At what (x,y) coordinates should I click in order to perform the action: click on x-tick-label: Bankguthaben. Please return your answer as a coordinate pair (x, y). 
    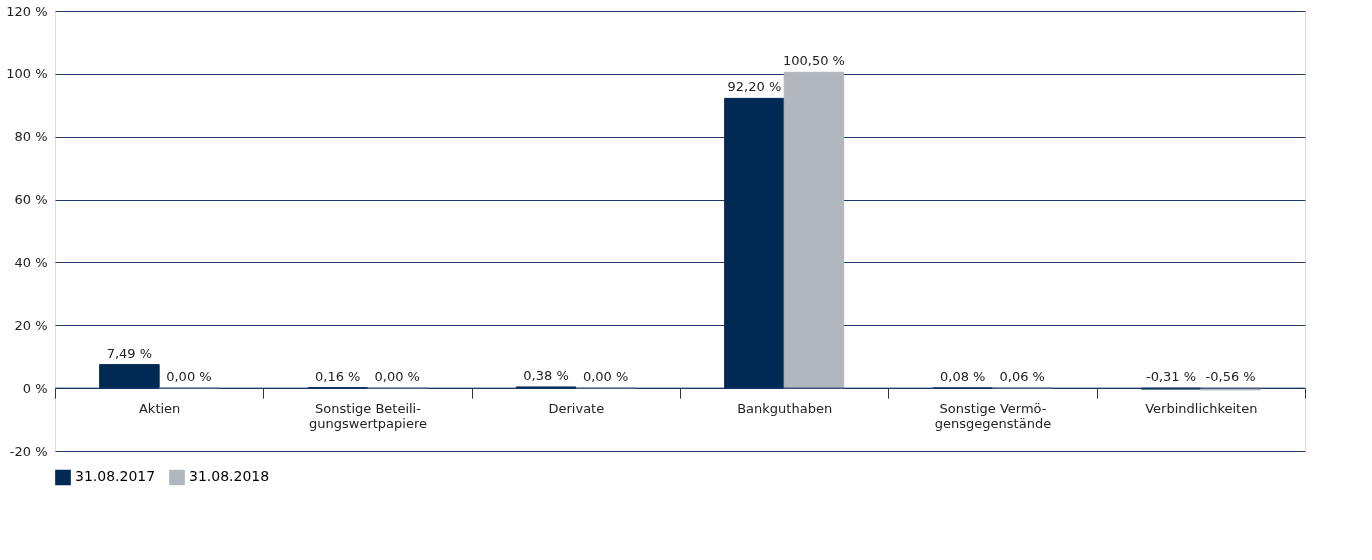
    Looking at the image, I should click on (785, 408).